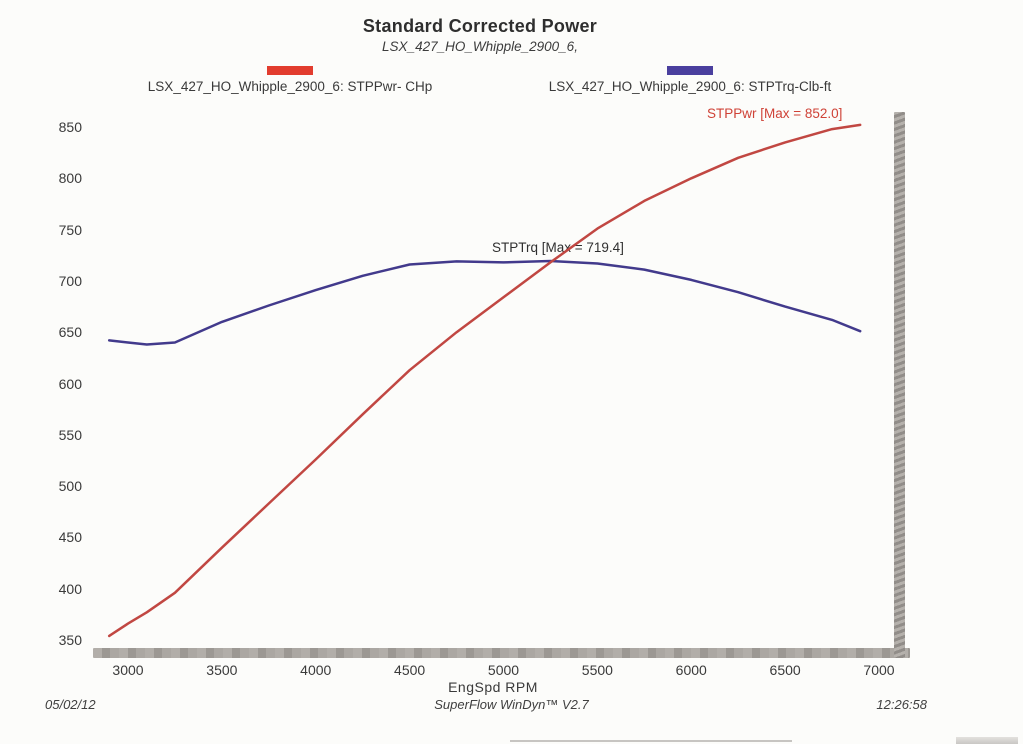 Image resolution: width=1023 pixels, height=744 pixels. Describe the element at coordinates (480, 26) in the screenshot. I see `page-title: Standard Corrected Power` at that location.